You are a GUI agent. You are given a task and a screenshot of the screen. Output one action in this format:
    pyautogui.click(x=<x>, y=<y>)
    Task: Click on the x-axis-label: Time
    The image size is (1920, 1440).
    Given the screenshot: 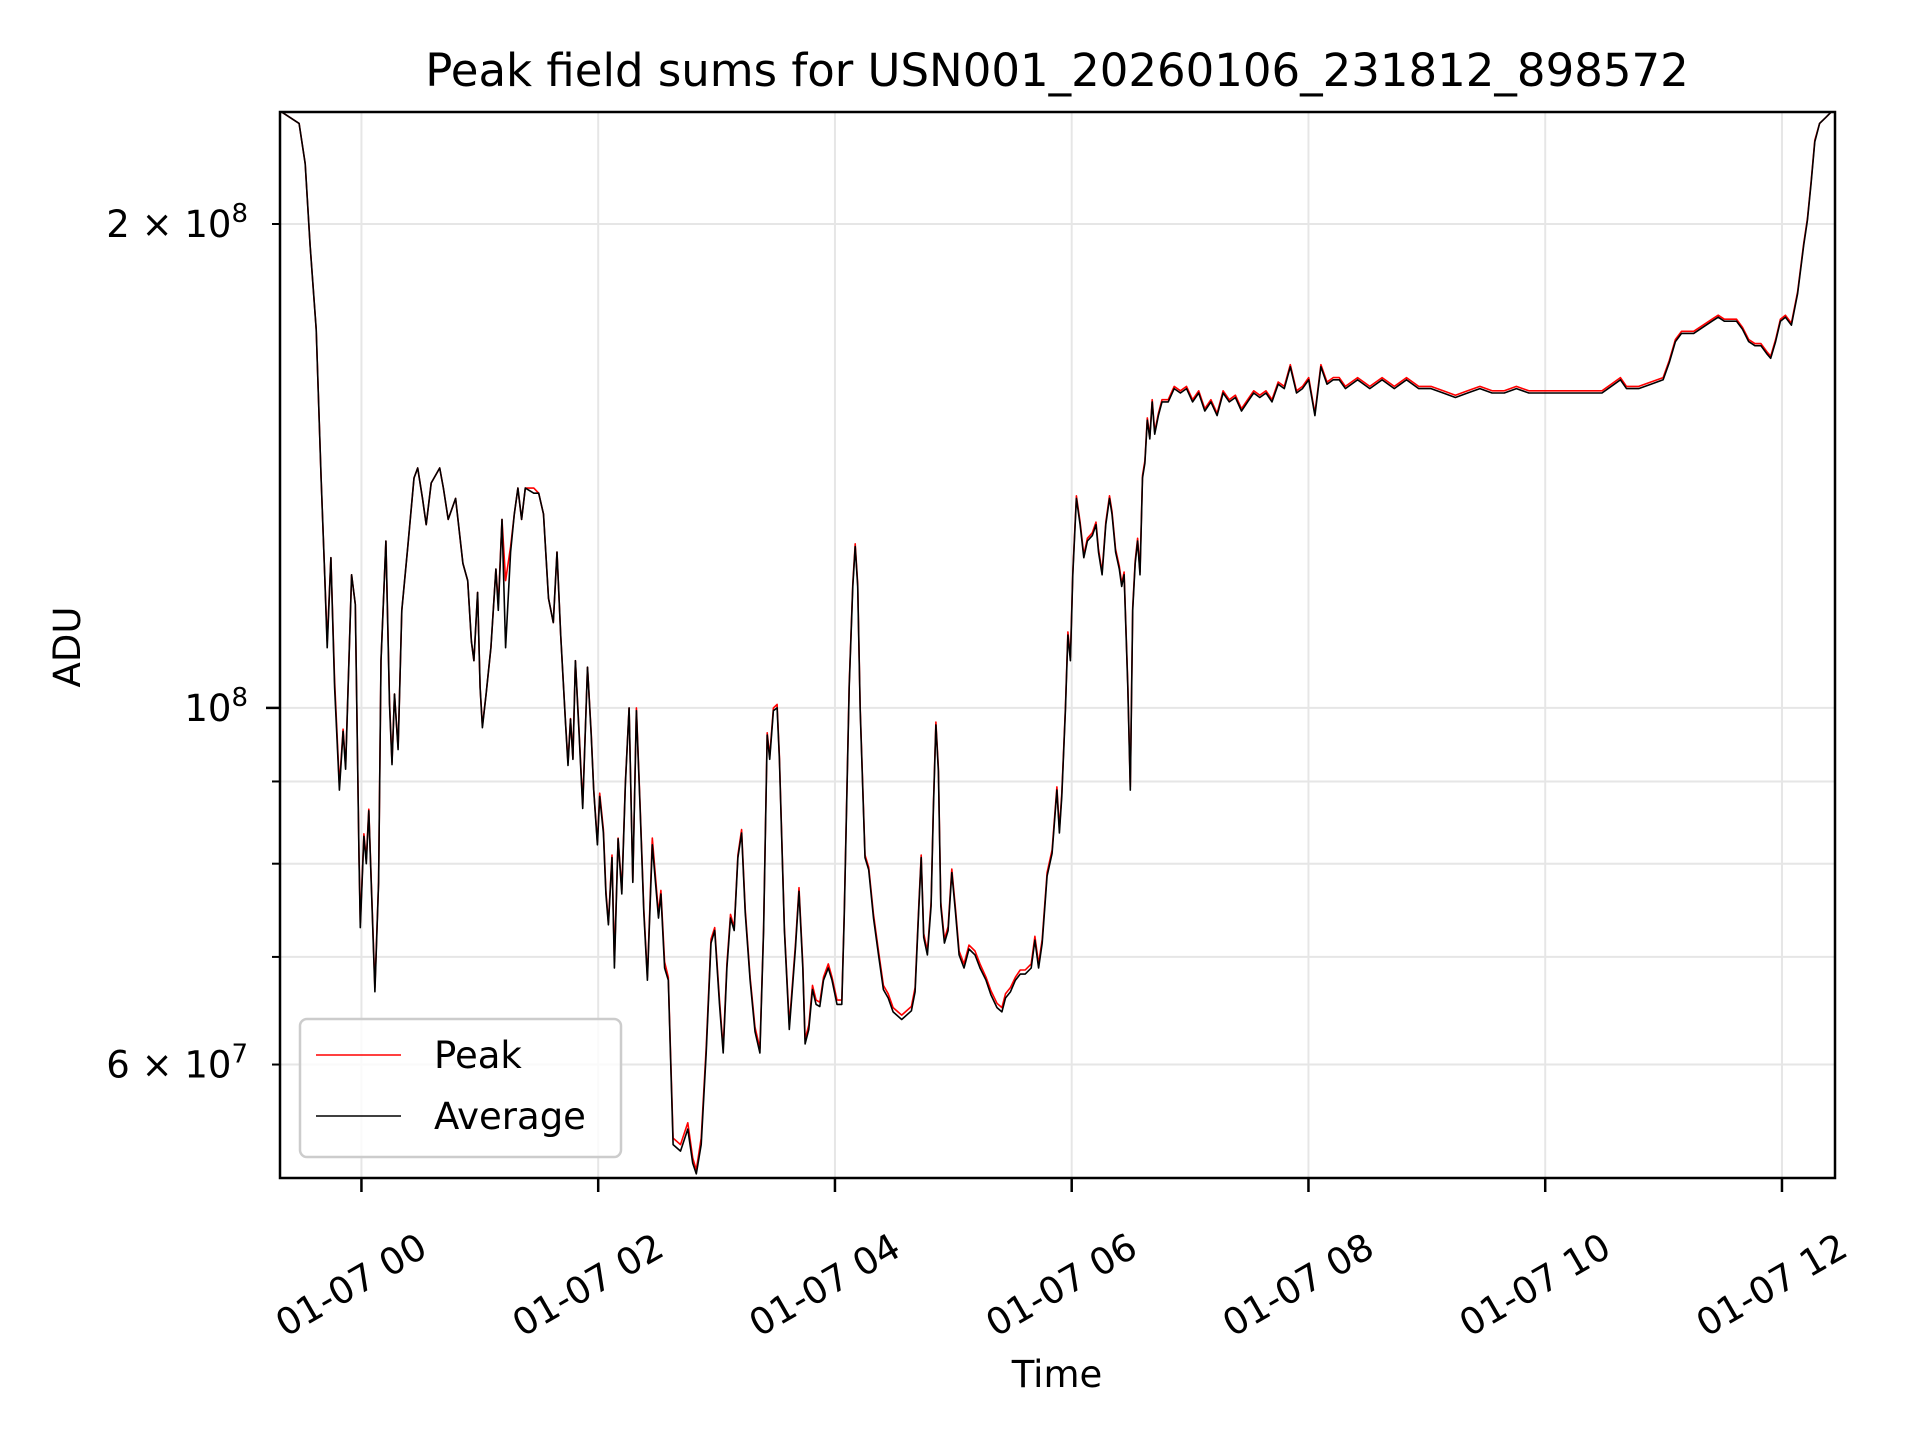 What is the action you would take?
    pyautogui.click(x=1057, y=1374)
    